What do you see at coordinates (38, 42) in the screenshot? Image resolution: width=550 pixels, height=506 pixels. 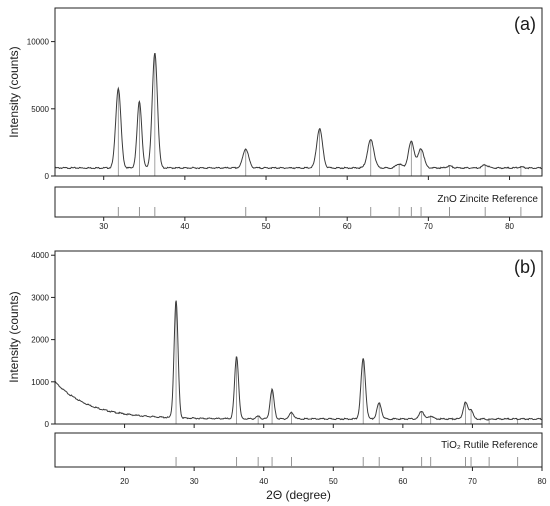 I see `y-tick-label: 10000` at bounding box center [38, 42].